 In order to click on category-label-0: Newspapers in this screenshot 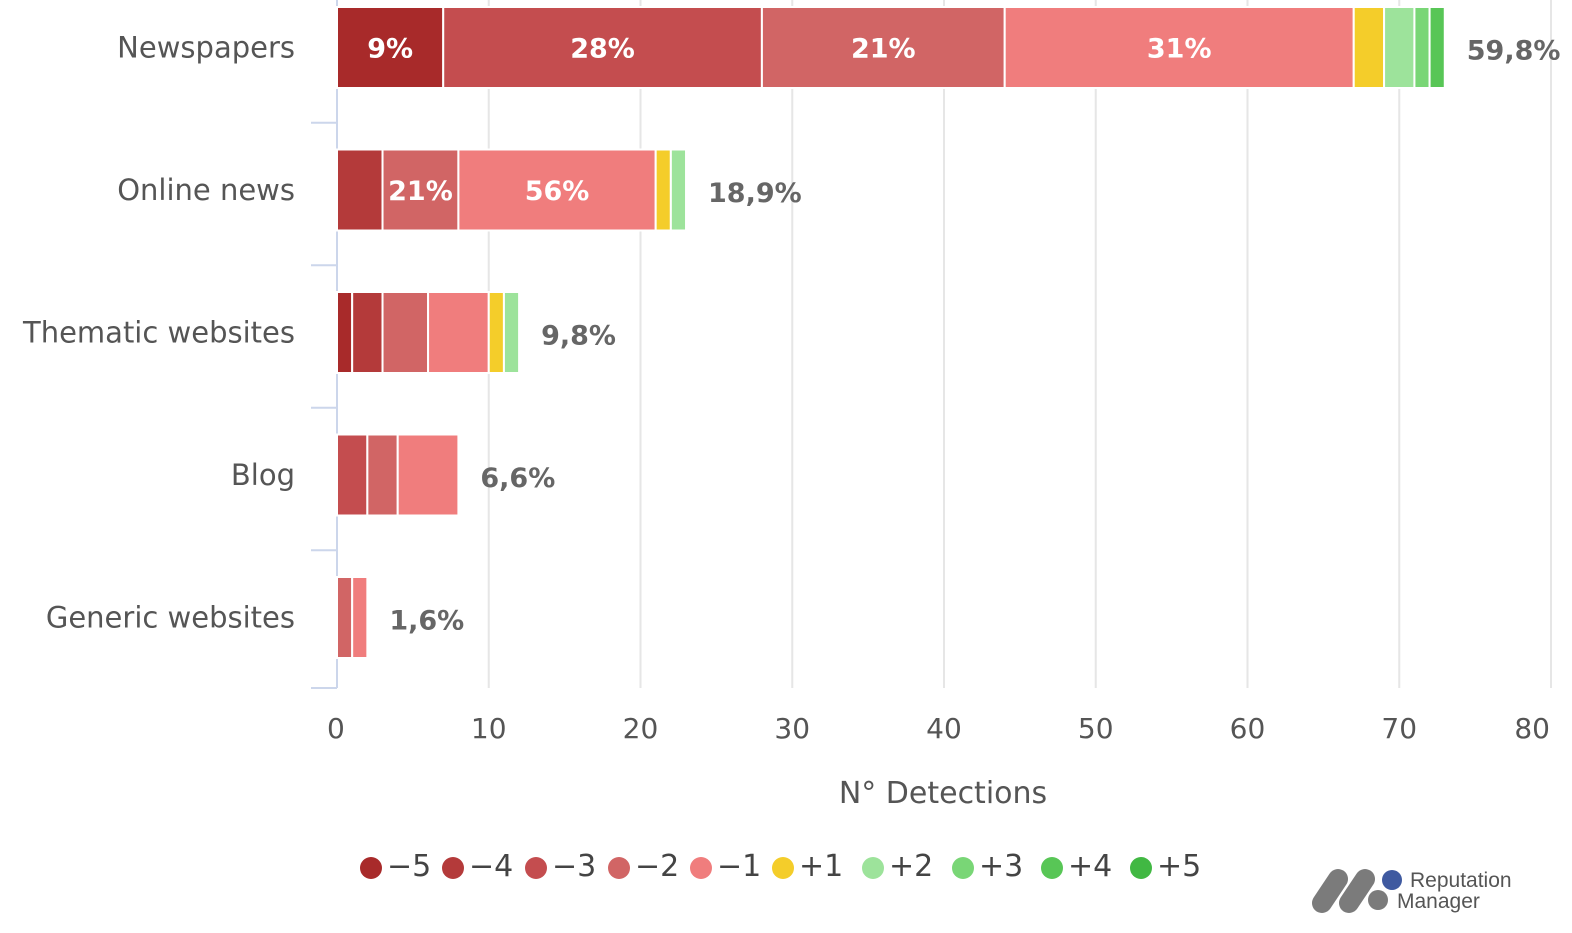, I will do `click(206, 48)`.